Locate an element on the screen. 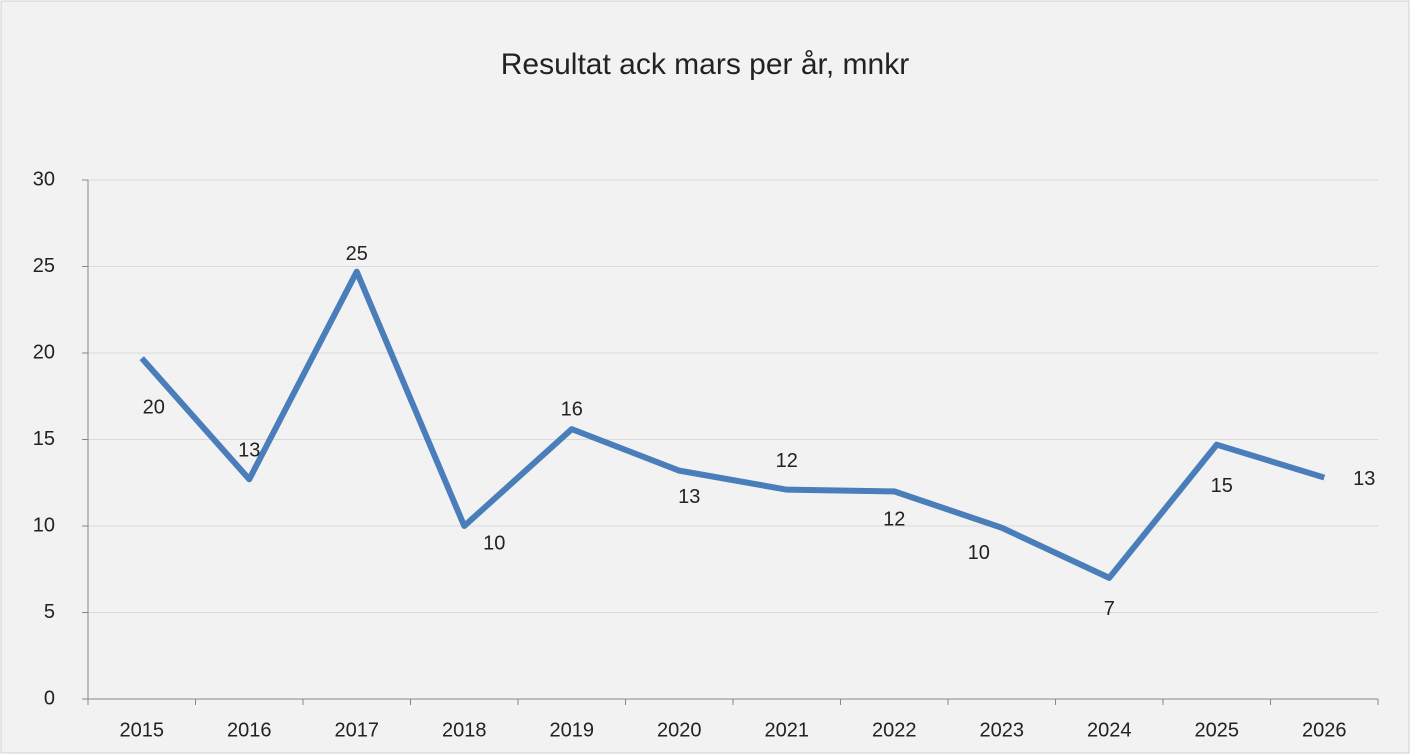 The height and width of the screenshot is (755, 1411). y-tick-label: 0 is located at coordinates (49, 698).